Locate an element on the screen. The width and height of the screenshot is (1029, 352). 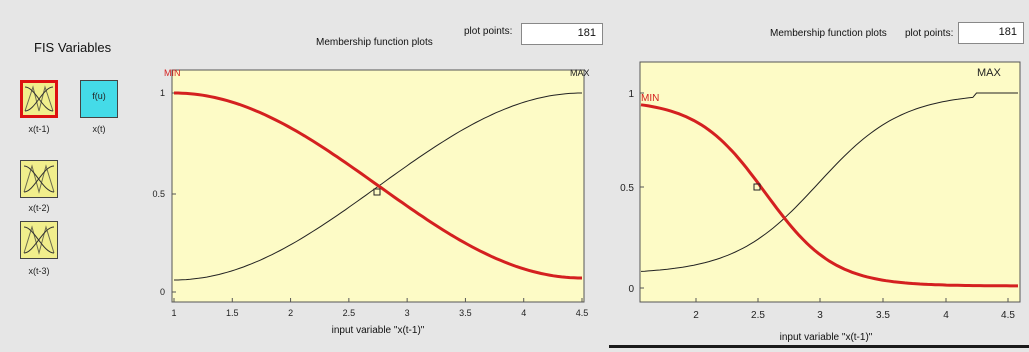
crossover-marker is located at coordinates (377, 192).